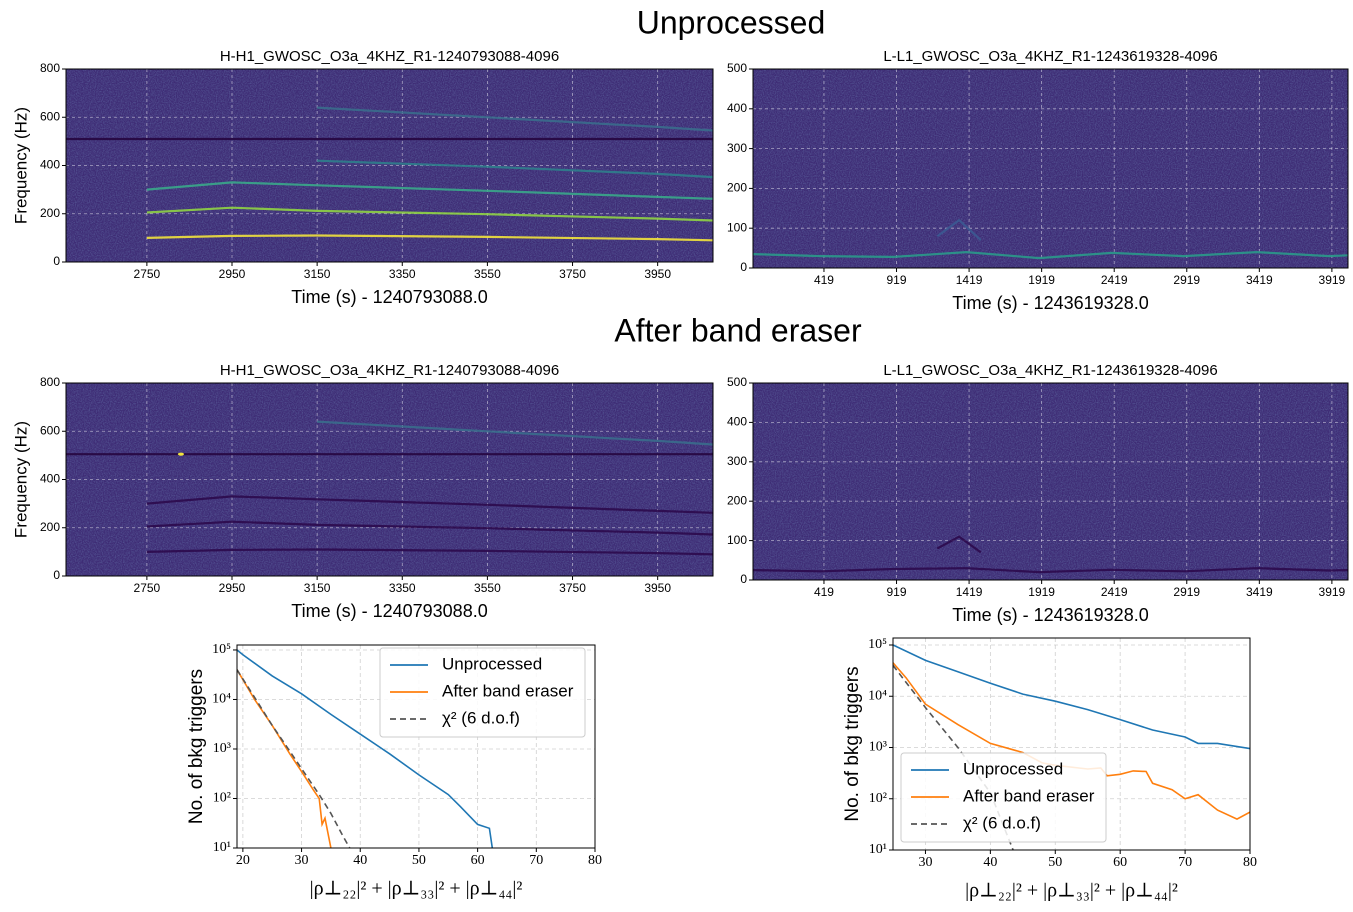 This screenshot has height=912, width=1353. I want to click on x-tick-label: 40, so click(990, 862).